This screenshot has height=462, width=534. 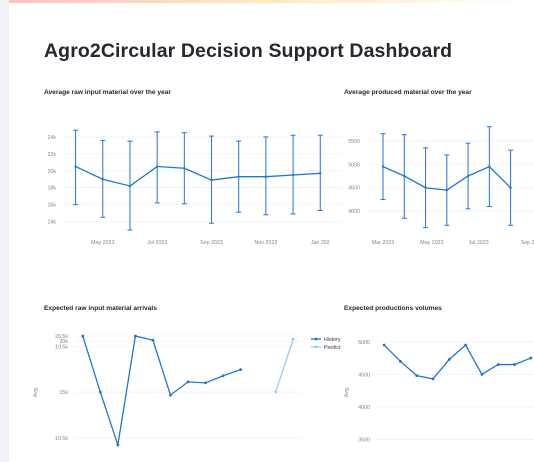 I want to click on y-tick-label: 18k, so click(x=51, y=189).